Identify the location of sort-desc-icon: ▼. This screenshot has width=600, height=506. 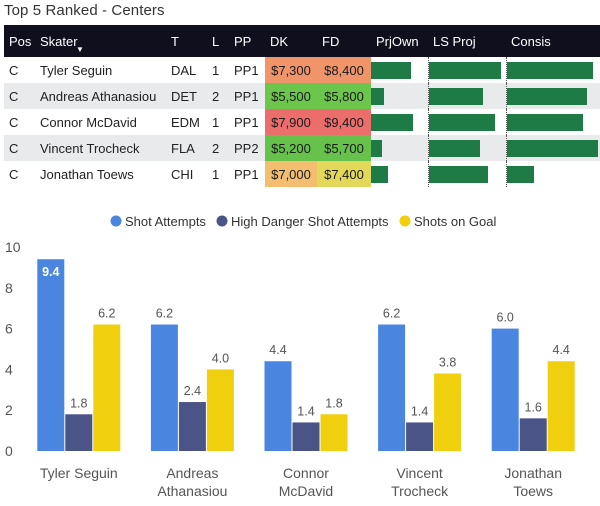
(80, 49).